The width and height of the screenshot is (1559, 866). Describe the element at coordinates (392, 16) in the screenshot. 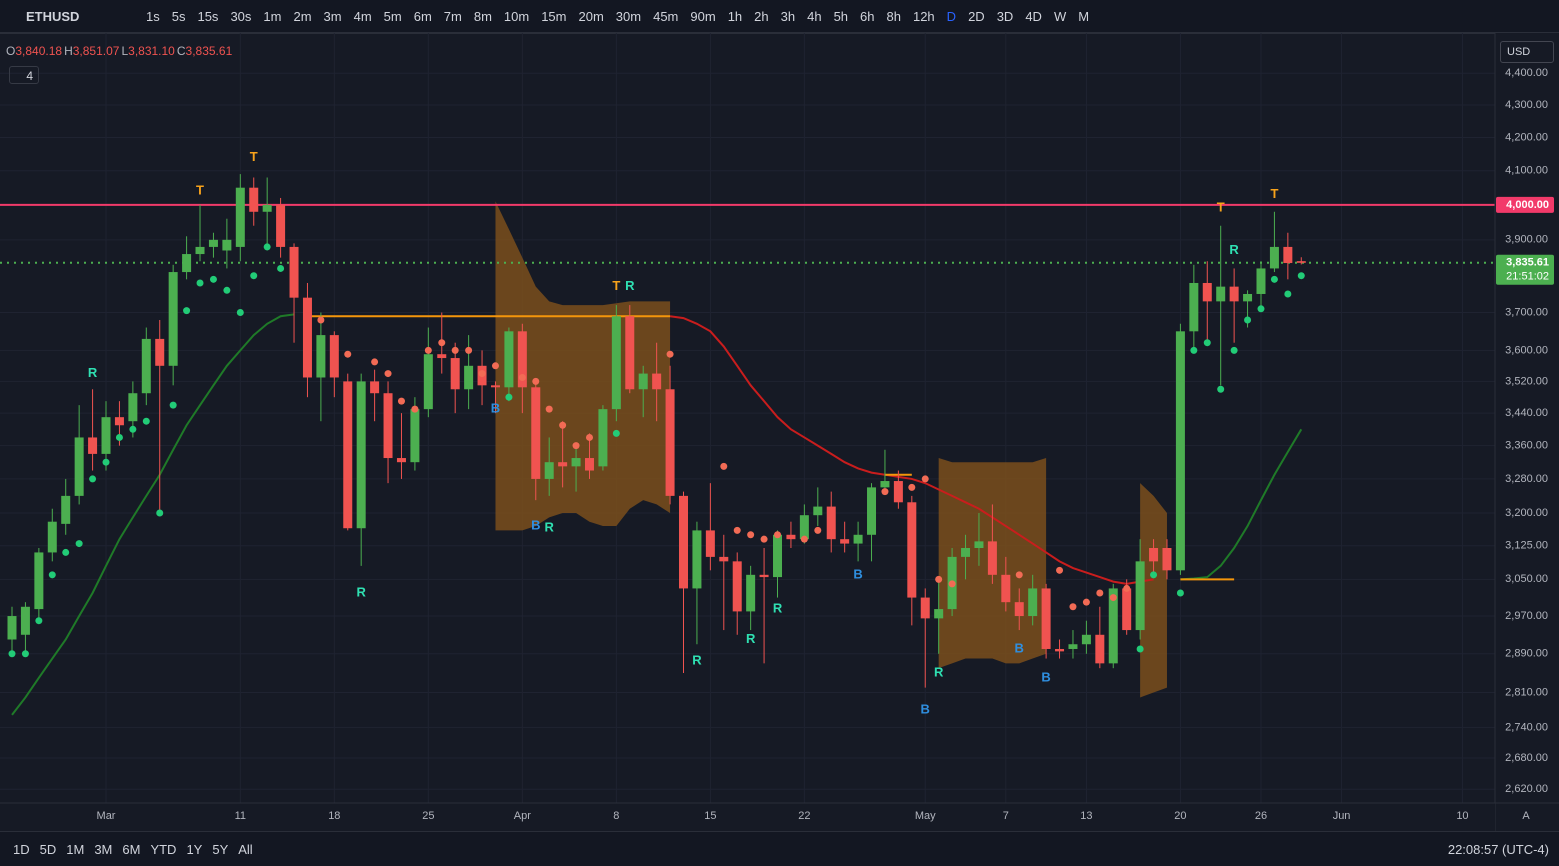

I see `interval-button: 5m` at that location.